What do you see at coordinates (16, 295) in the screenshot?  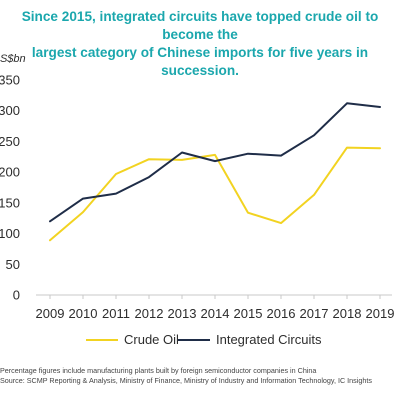 I see `y-tick-label: 0` at bounding box center [16, 295].